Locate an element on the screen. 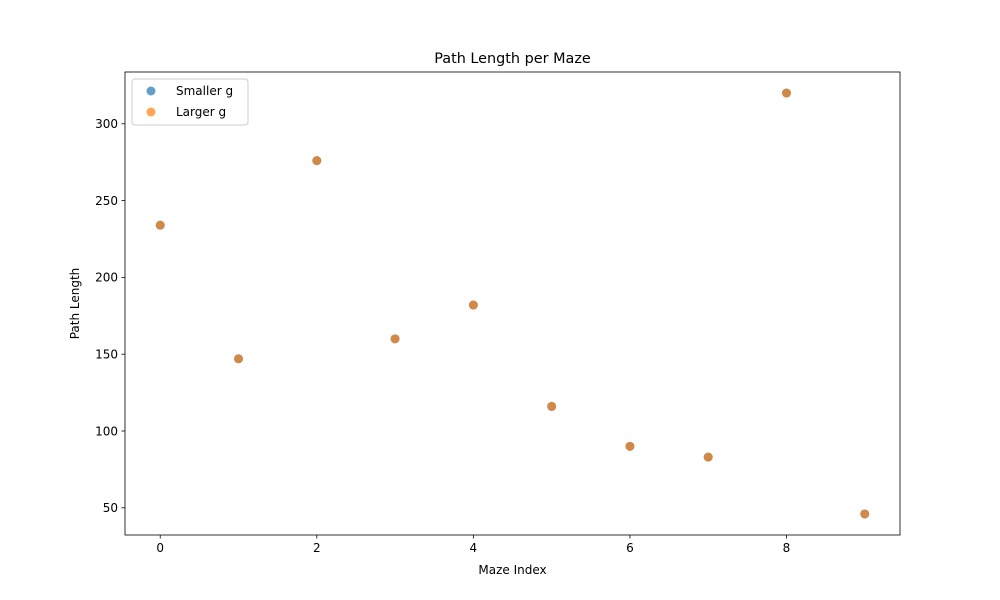  y-tick-label: 100 is located at coordinates (106, 431).